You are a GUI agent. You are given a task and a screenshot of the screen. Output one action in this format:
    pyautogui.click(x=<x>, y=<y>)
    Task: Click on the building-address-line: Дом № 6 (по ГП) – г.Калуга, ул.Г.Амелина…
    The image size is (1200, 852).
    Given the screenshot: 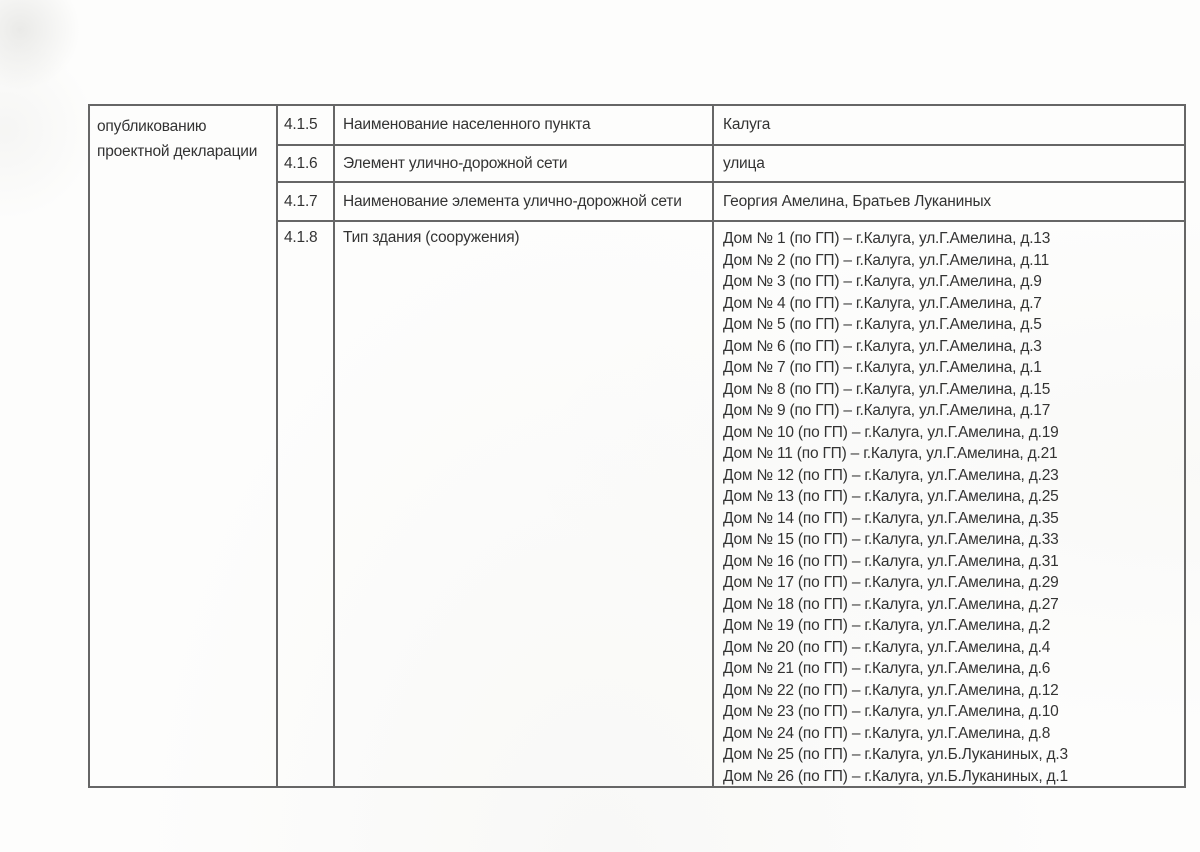 What is the action you would take?
    pyautogui.click(x=882, y=346)
    